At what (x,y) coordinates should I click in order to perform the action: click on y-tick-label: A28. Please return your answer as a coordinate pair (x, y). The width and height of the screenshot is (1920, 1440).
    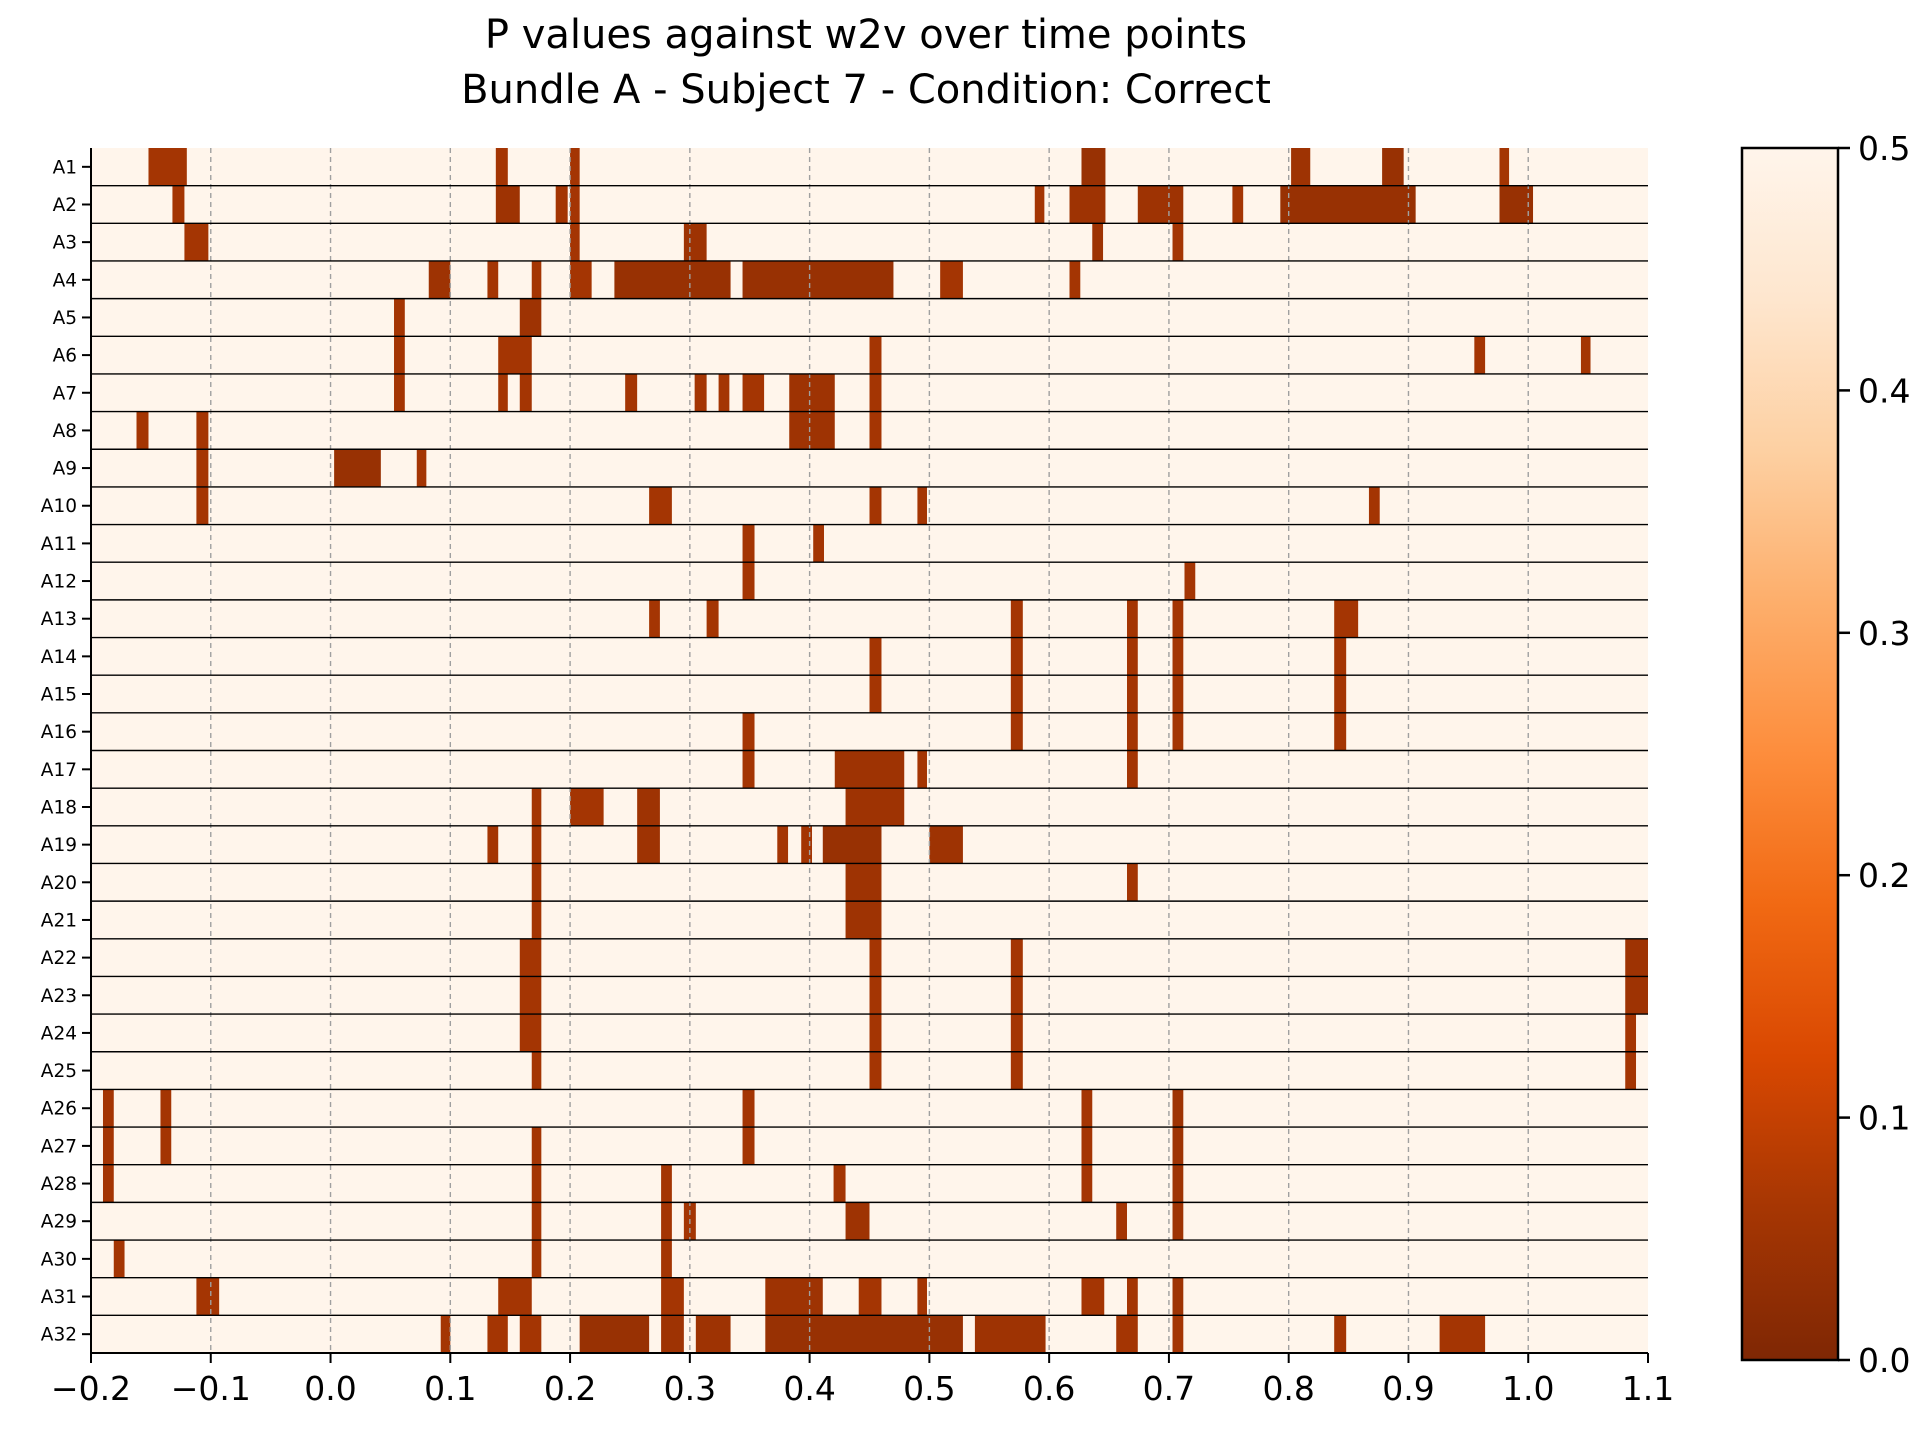
    Looking at the image, I should click on (59, 1184).